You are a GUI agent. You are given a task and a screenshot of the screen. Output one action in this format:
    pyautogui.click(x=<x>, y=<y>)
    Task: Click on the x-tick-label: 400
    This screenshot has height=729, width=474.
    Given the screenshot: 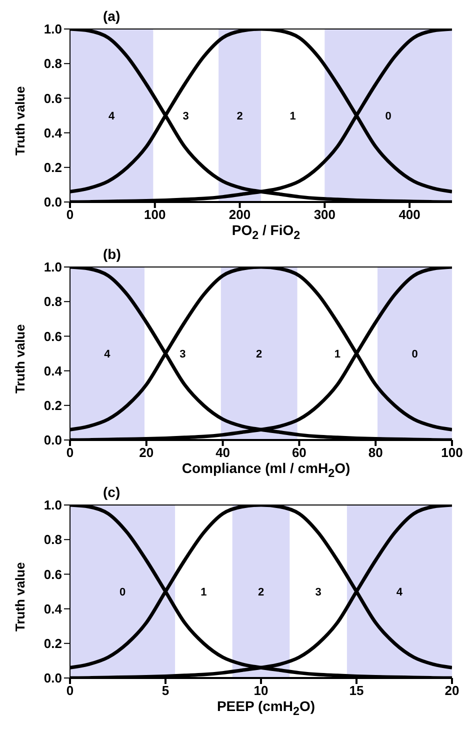 What is the action you would take?
    pyautogui.click(x=409, y=214)
    